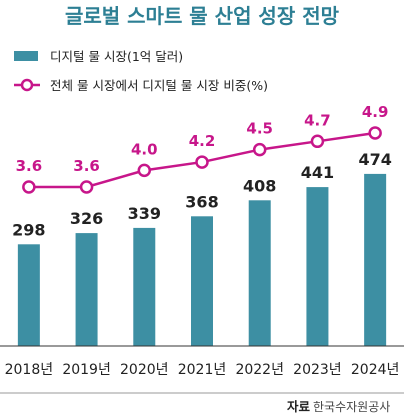  What do you see at coordinates (201, 201) in the screenshot?
I see `bar-value-label: 368` at bounding box center [201, 201].